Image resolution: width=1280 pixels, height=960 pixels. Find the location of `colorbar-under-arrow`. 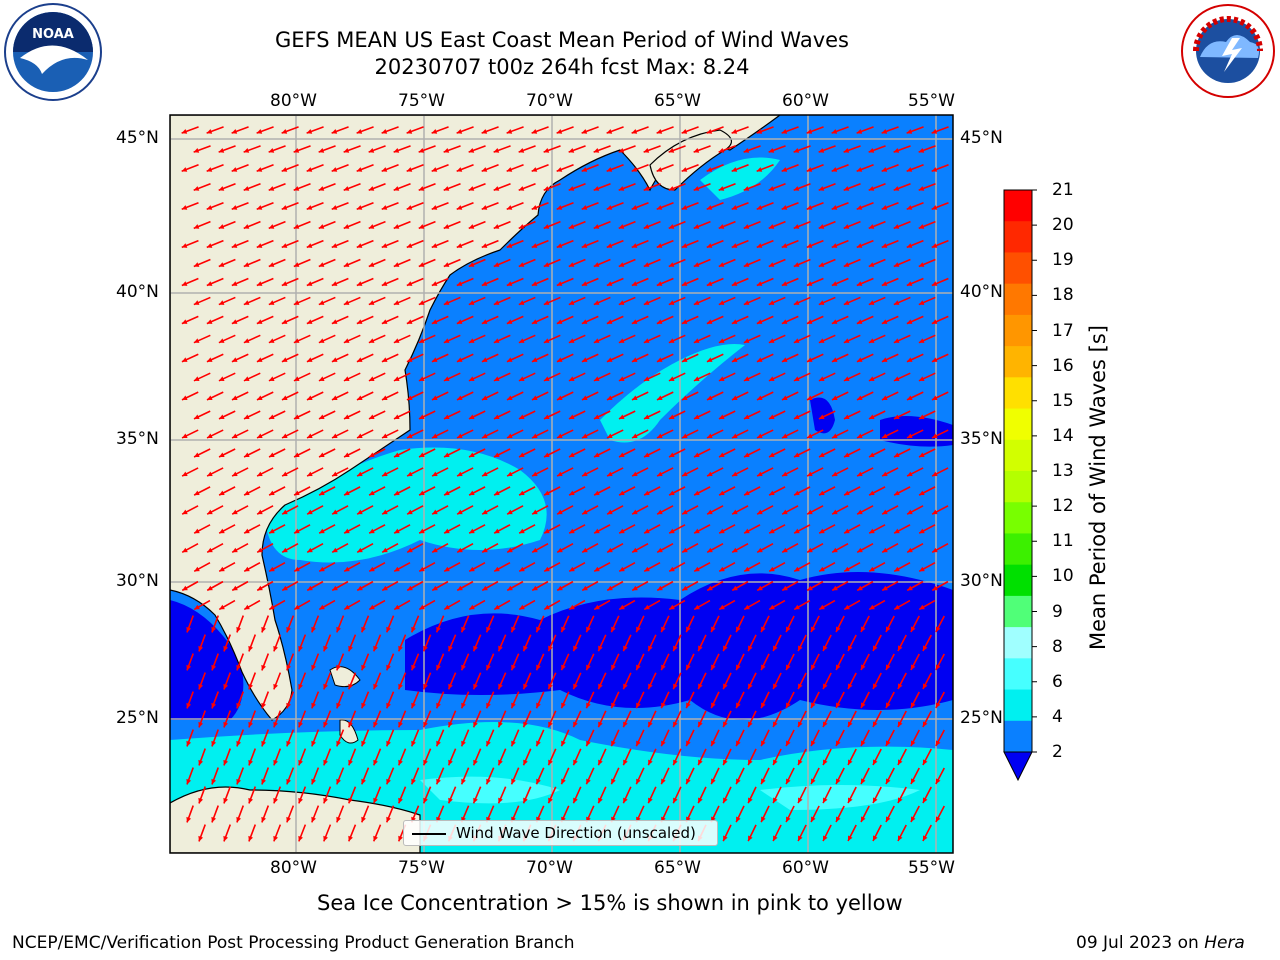

colorbar-under-arrow is located at coordinates (1018, 766).